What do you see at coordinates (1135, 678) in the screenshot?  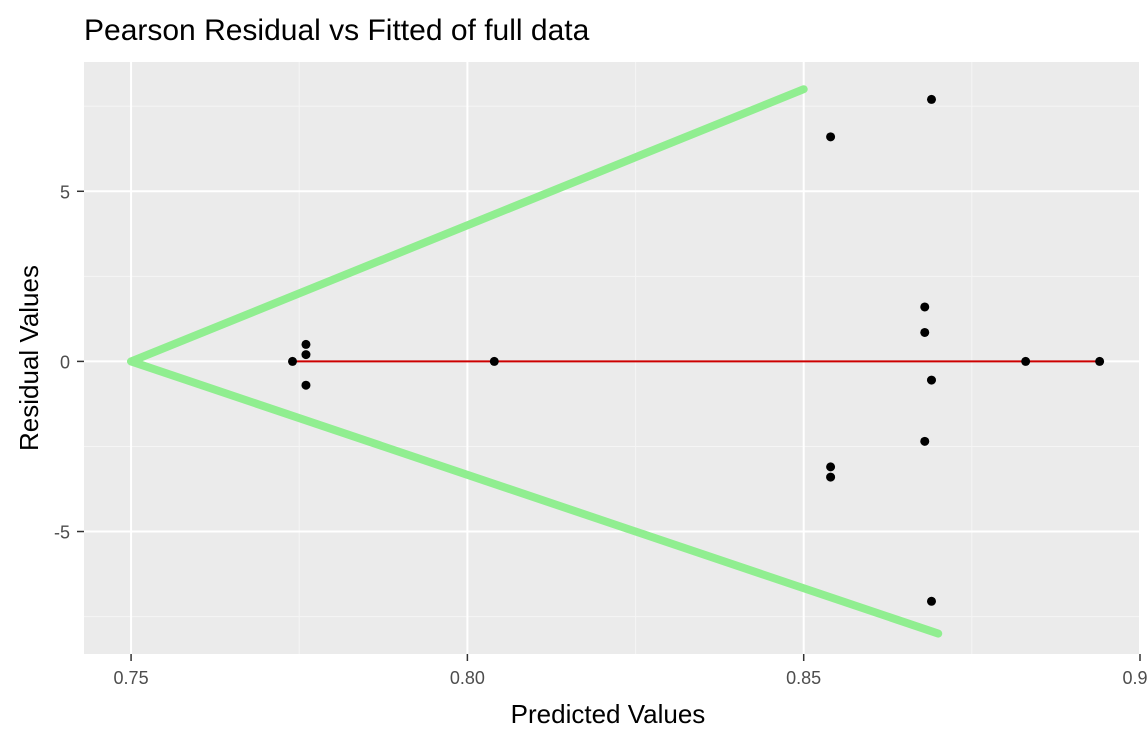 I see `x-tick-label: 0.90` at bounding box center [1135, 678].